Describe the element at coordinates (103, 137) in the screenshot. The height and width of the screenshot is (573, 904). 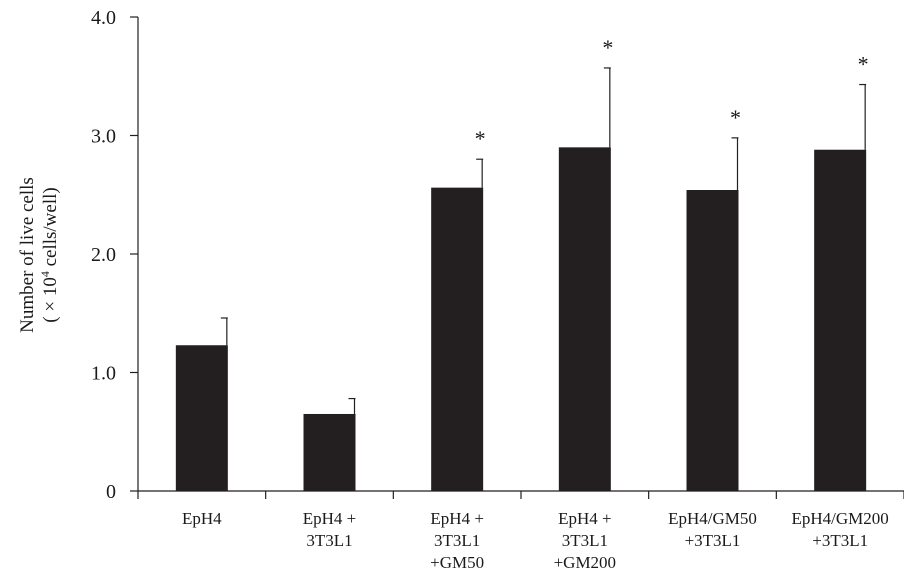
I see `y-tick-label: 3.0` at that location.